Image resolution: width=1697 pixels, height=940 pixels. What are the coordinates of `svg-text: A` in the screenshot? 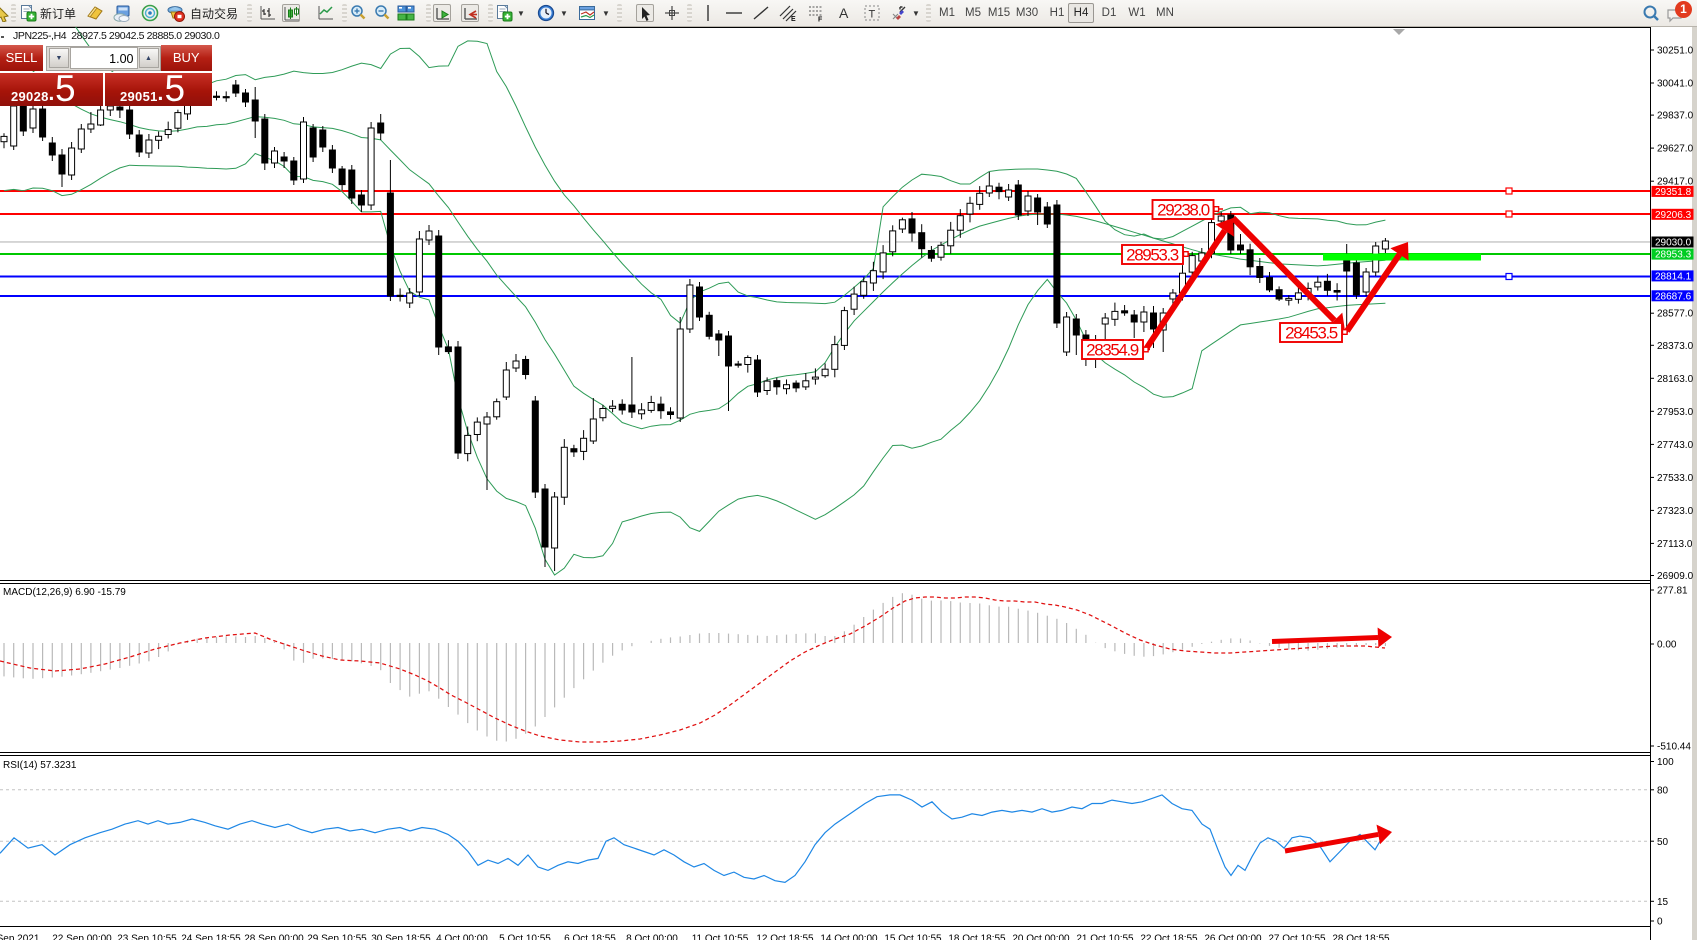 It's located at (844, 13).